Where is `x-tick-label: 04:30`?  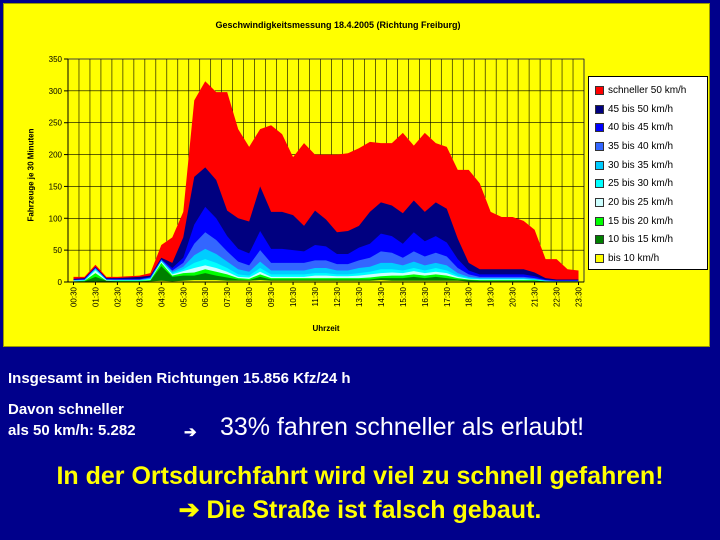 x-tick-label: 04:30 is located at coordinates (161, 296).